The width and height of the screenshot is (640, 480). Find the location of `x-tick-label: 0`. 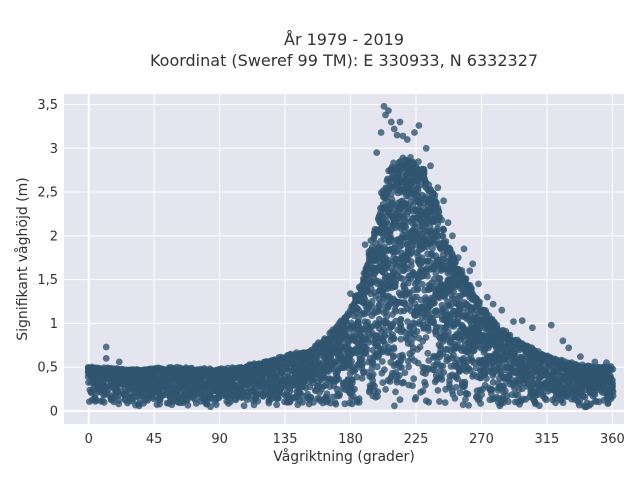

x-tick-label: 0 is located at coordinates (89, 439).